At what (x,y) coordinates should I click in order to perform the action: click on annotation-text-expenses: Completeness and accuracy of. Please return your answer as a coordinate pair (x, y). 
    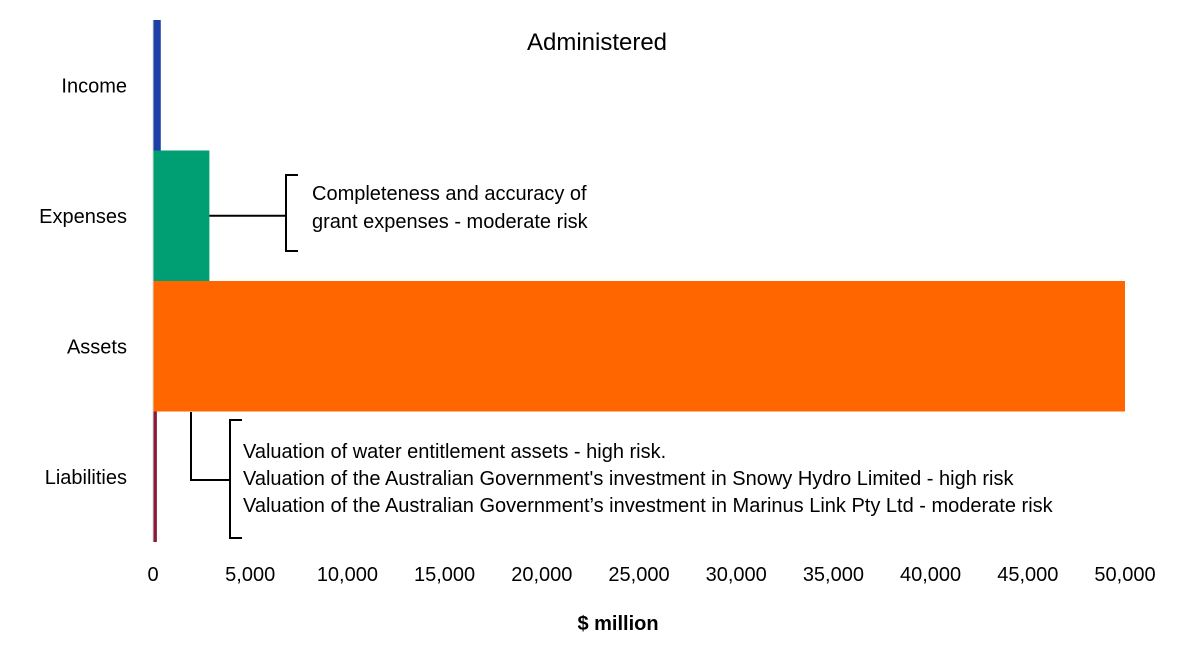
    Looking at the image, I should click on (449, 194).